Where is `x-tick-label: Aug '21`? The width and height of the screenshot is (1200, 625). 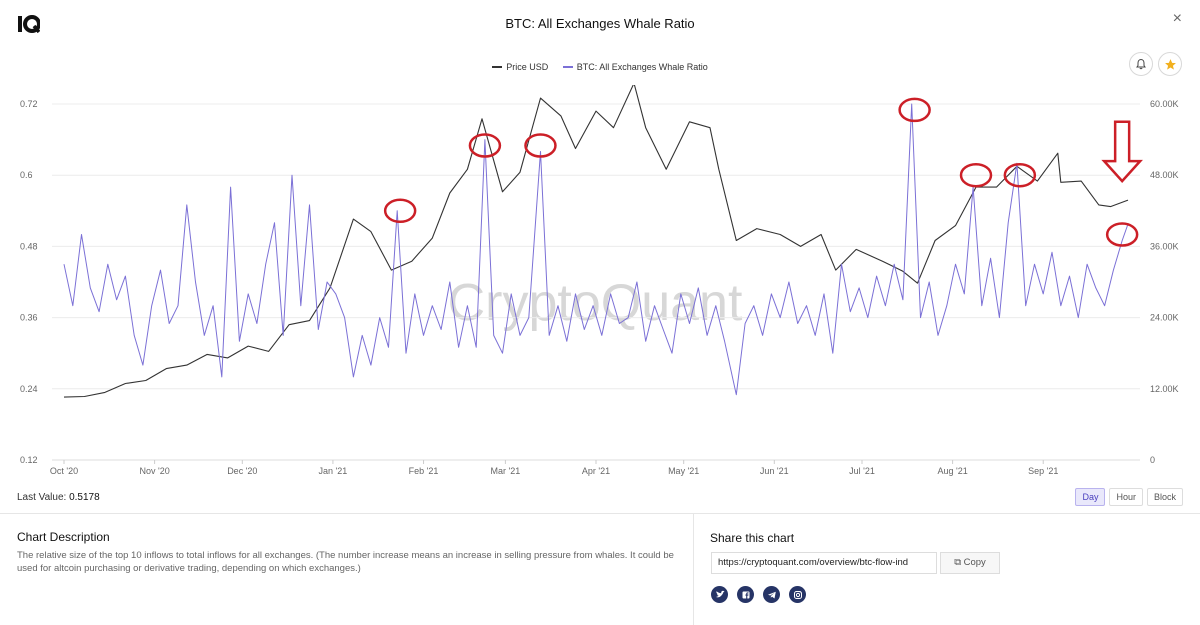
x-tick-label: Aug '21 is located at coordinates (952, 471).